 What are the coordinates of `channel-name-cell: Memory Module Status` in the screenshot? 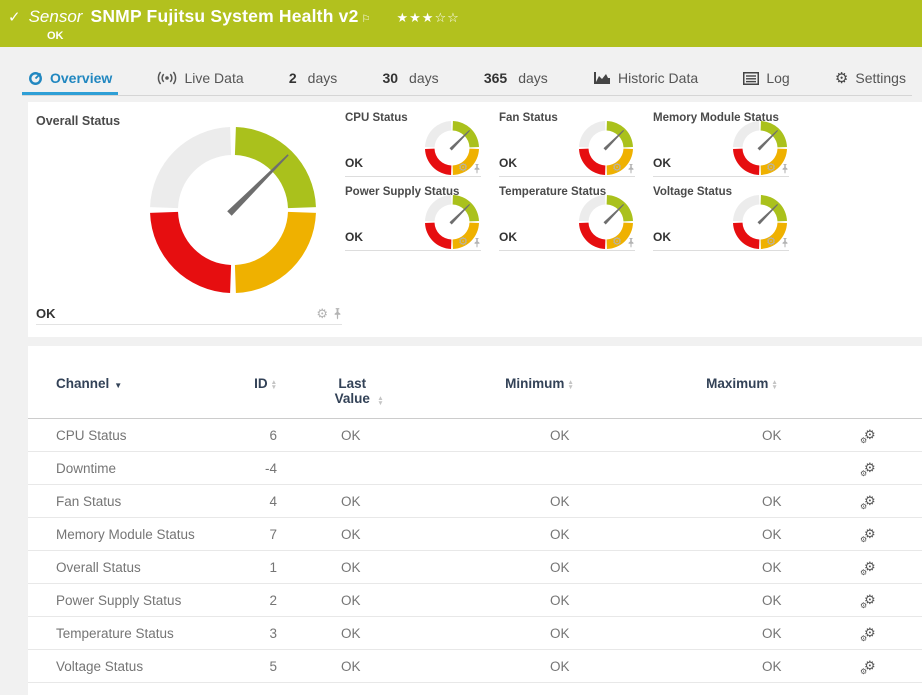 It's located at (135, 534).